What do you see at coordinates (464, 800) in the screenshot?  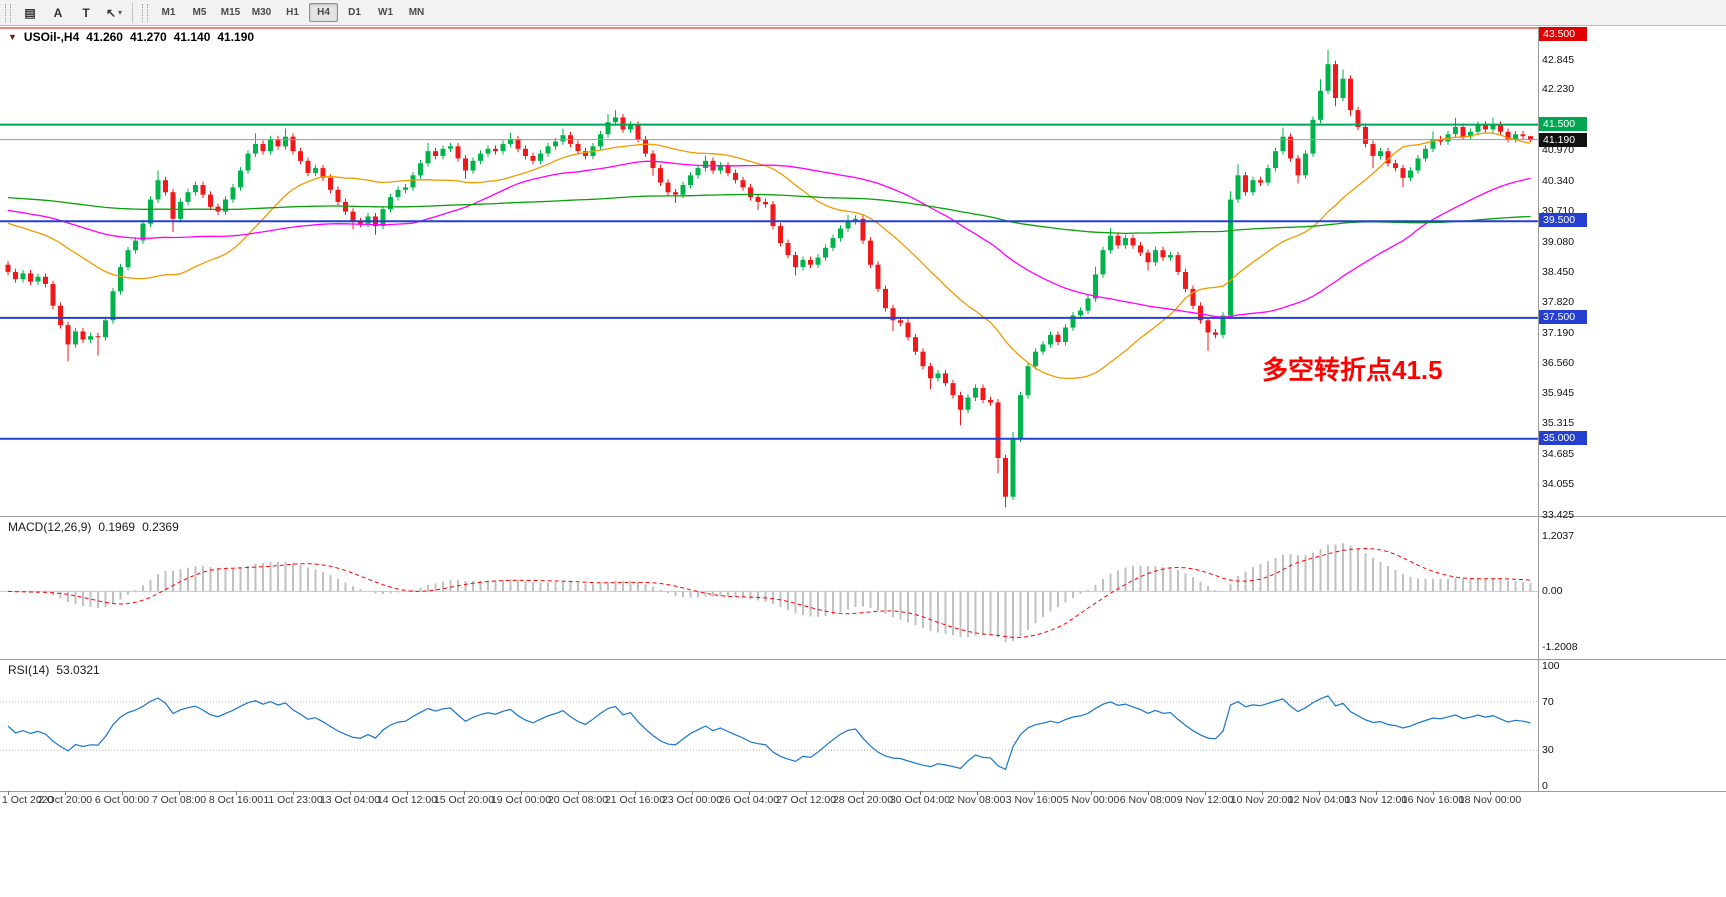 I see `time-label: 15 Oct 20:00` at bounding box center [464, 800].